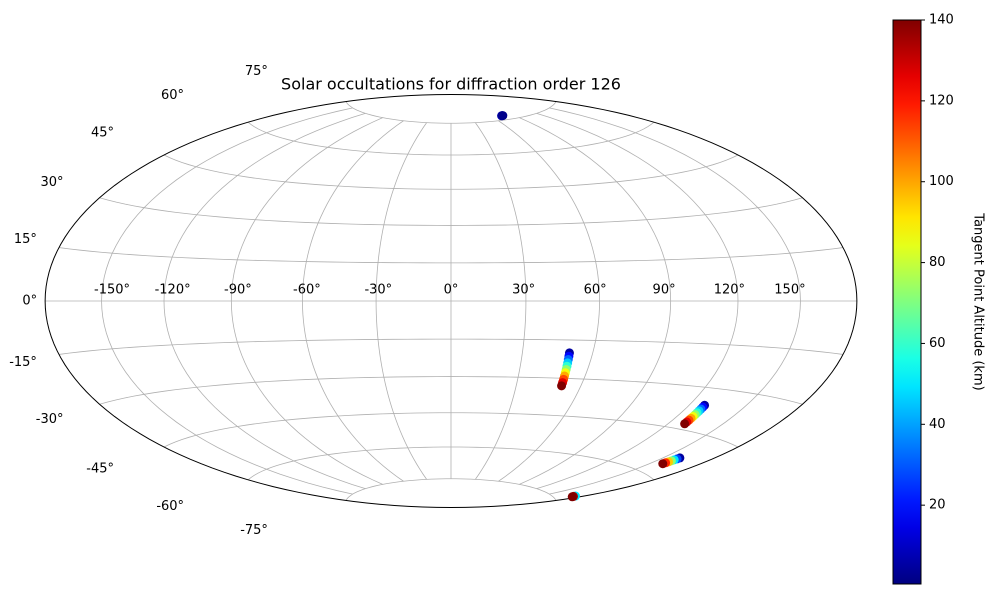  Describe the element at coordinates (378, 290) in the screenshot. I see `x-tick-label: -30°` at that location.